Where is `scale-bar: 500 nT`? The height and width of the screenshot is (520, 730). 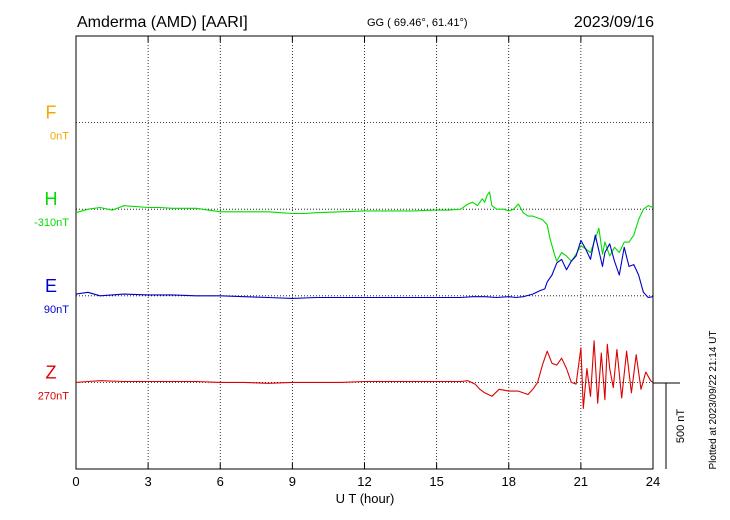
scale-bar: 500 nT is located at coordinates (670, 425).